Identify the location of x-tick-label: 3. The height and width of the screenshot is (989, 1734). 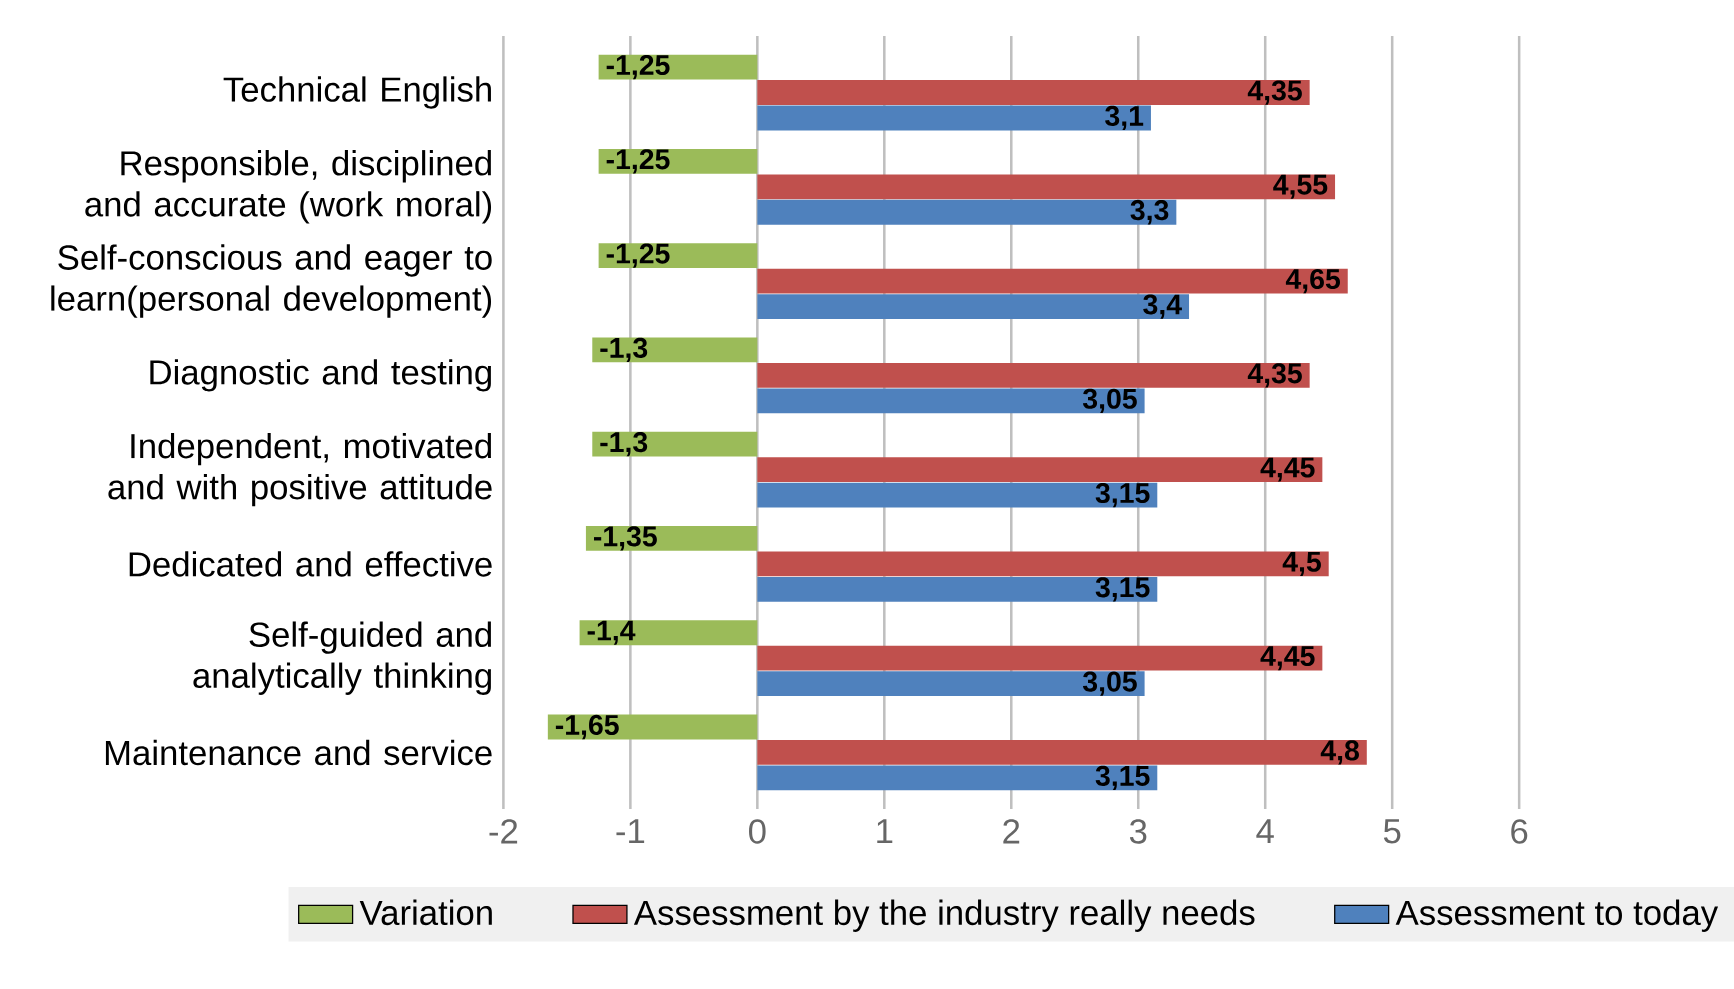
(1138, 831).